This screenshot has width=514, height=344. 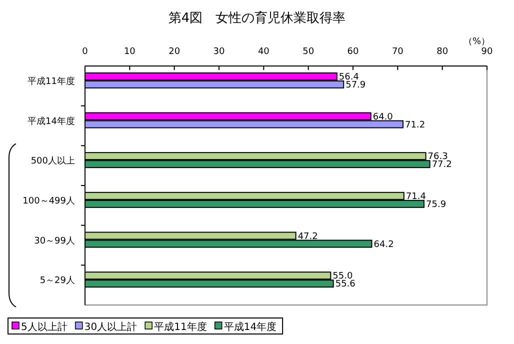 What do you see at coordinates (353, 52) in the screenshot?
I see `x-tick-label: 60` at bounding box center [353, 52].